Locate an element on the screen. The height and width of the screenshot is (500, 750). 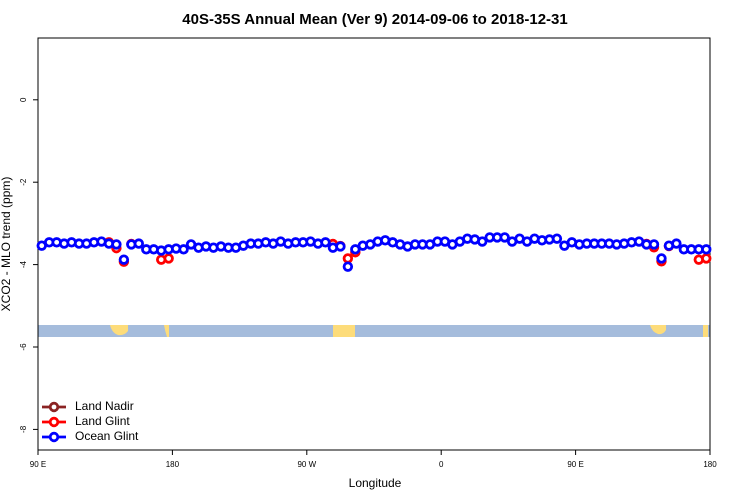
y-tick-label: -8 is located at coordinates (23, 429).